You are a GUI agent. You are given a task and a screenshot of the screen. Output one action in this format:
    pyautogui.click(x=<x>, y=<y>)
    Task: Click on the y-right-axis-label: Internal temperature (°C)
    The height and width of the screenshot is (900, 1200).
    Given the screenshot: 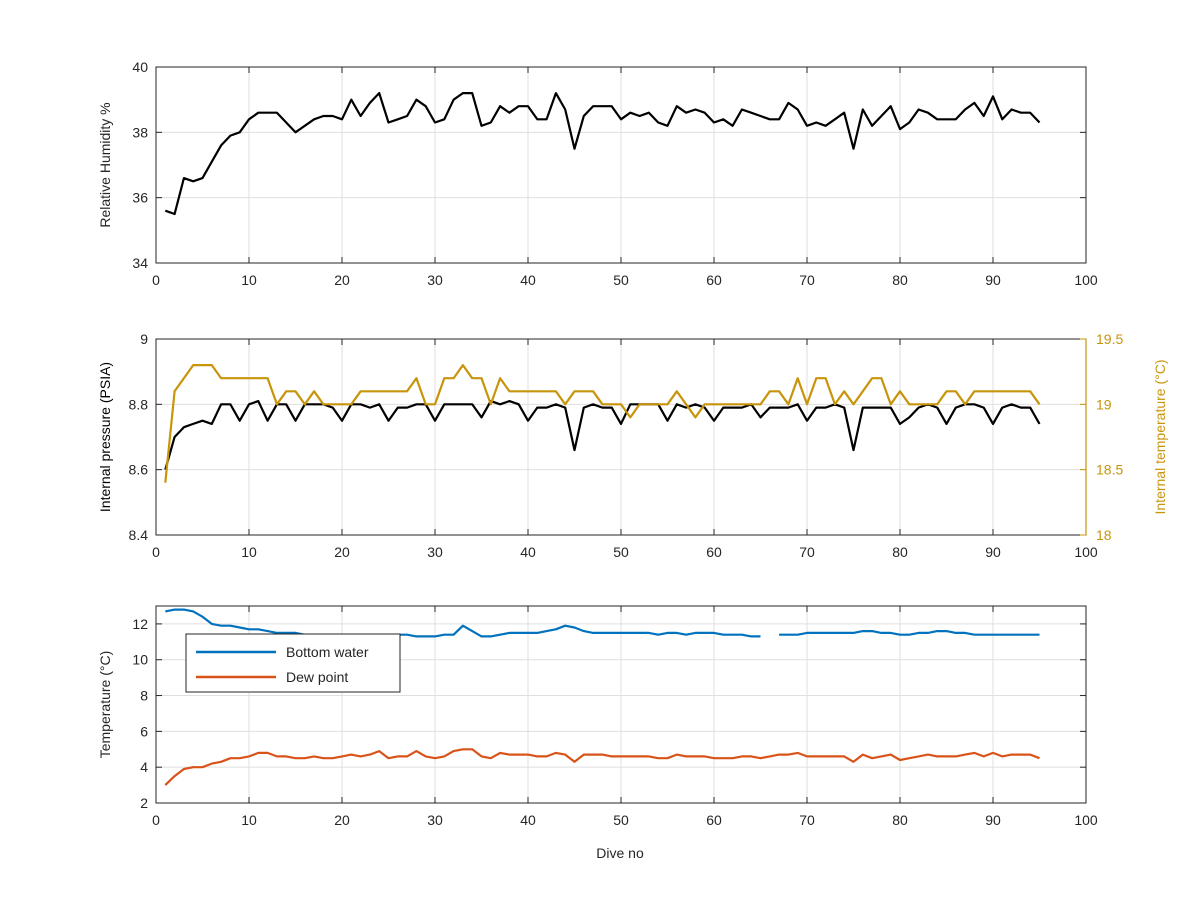 What is the action you would take?
    pyautogui.click(x=1160, y=437)
    